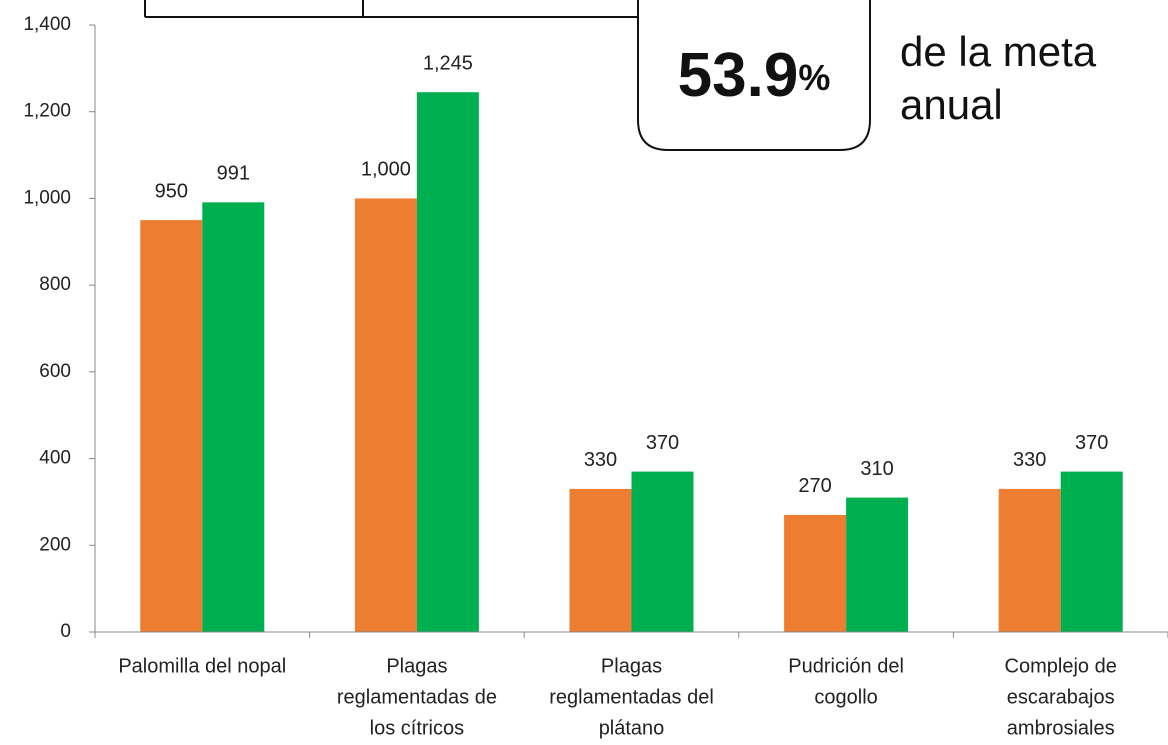 The height and width of the screenshot is (745, 1168). What do you see at coordinates (55, 544) in the screenshot?
I see `y-tick-label: 200` at bounding box center [55, 544].